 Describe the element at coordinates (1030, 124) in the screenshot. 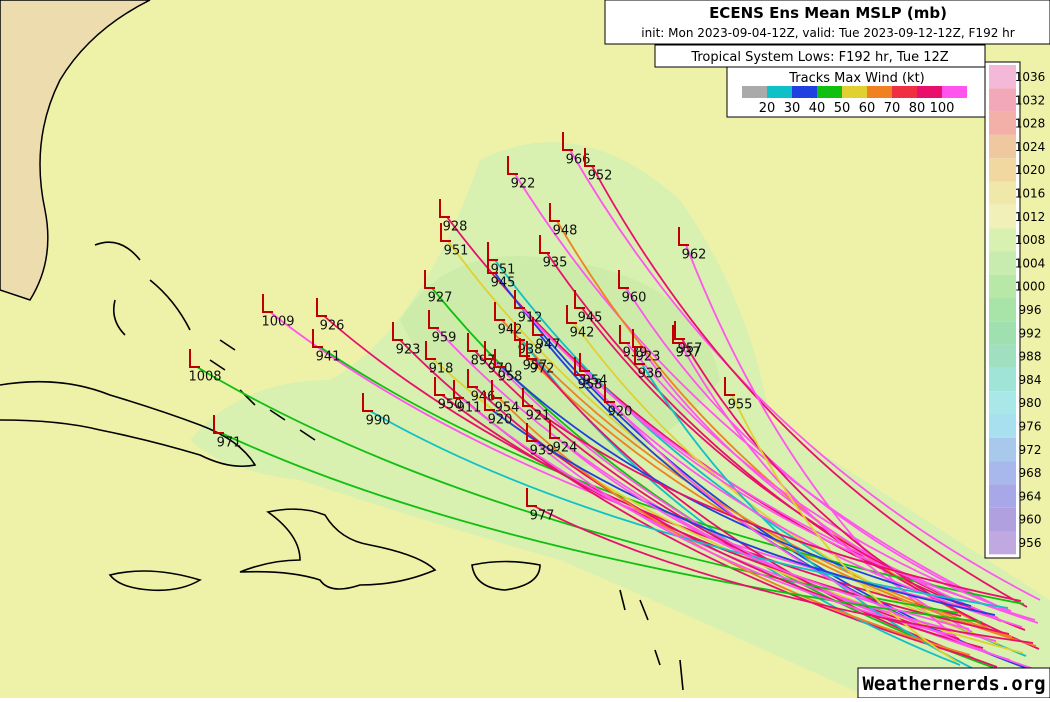

I see `pressure-label: 1028` at that location.